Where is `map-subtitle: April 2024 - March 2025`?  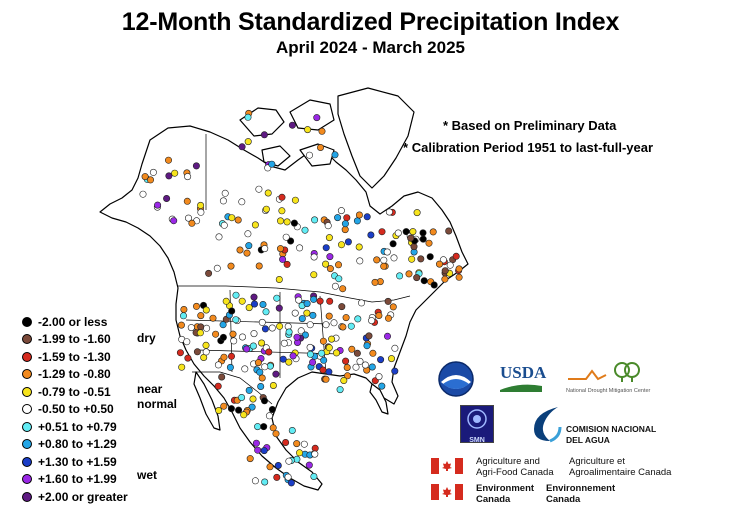 map-subtitle: April 2024 - March 2025 is located at coordinates (370, 47).